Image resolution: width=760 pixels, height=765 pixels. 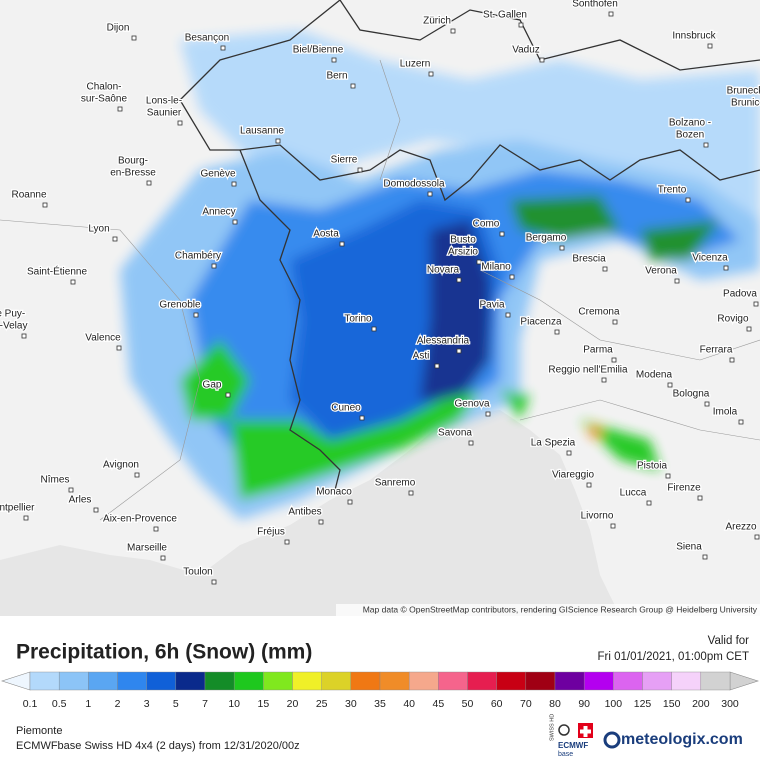 I want to click on brand: meteologix.com, so click(x=682, y=739).